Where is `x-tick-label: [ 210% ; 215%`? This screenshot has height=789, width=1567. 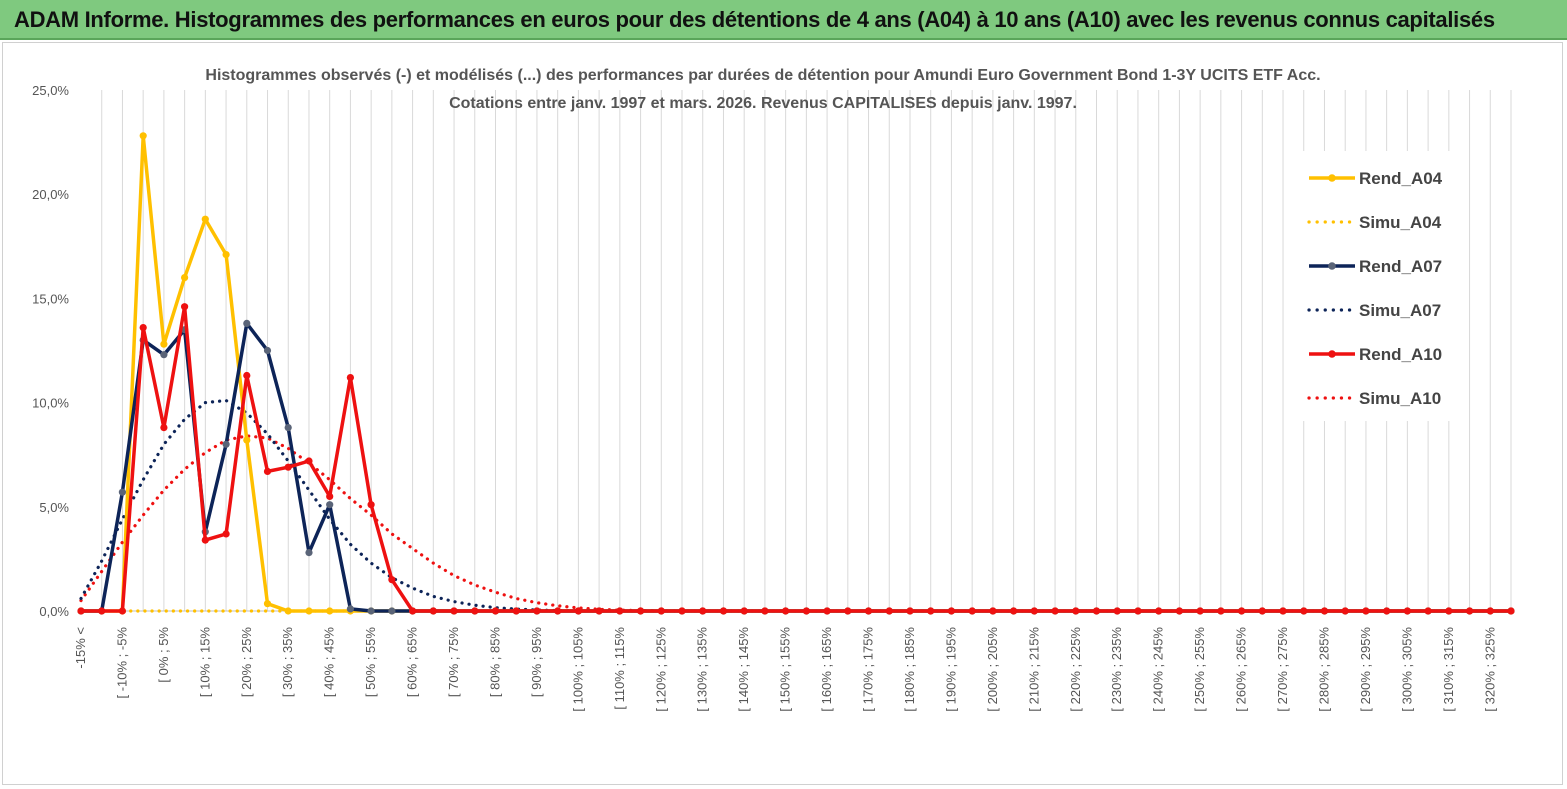
x-tick-label: [ 210% ; 215% is located at coordinates (1033, 669).